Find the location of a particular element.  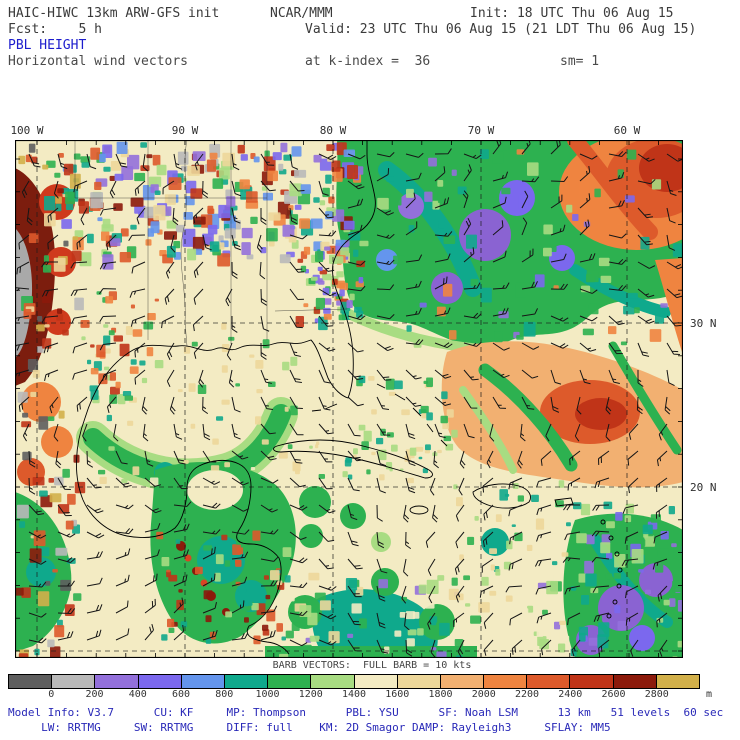

colorbar-tick-label: 1200 is located at coordinates (310, 694).